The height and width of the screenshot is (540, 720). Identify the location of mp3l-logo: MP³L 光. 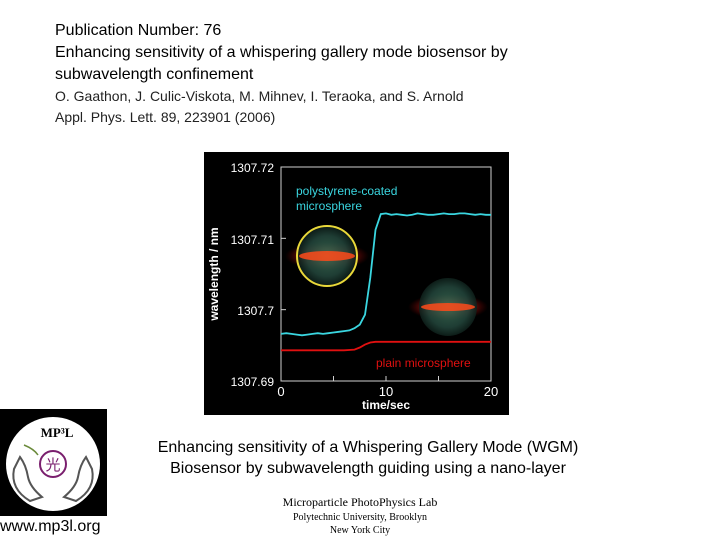
(53, 462).